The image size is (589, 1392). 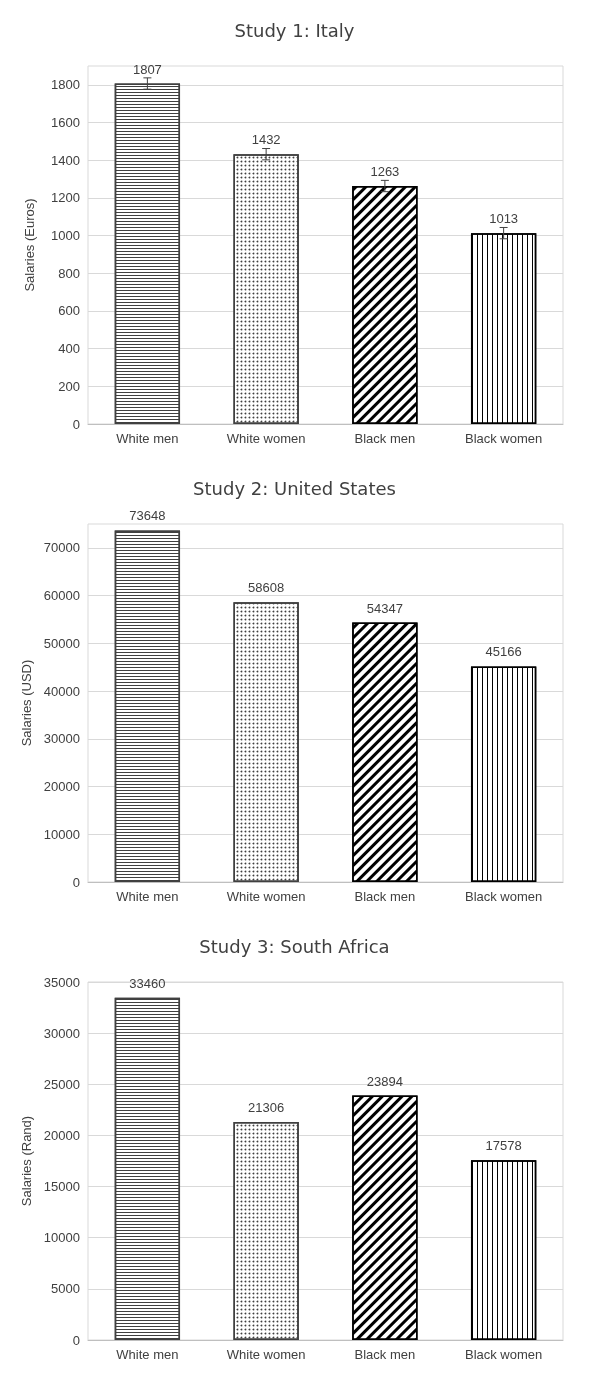 What do you see at coordinates (61, 1084) in the screenshot?
I see `y-tick-label: 25000` at bounding box center [61, 1084].